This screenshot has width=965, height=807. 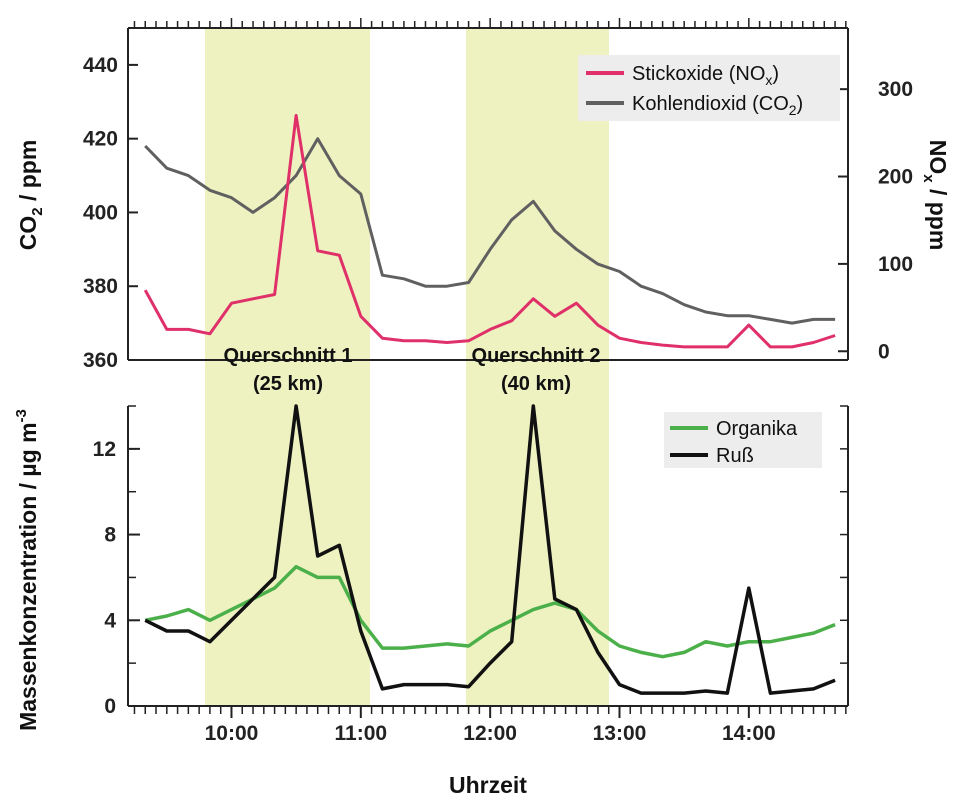 I want to click on legend-co2-pre: Kohlendioxid (CO, so click(x=710, y=104).